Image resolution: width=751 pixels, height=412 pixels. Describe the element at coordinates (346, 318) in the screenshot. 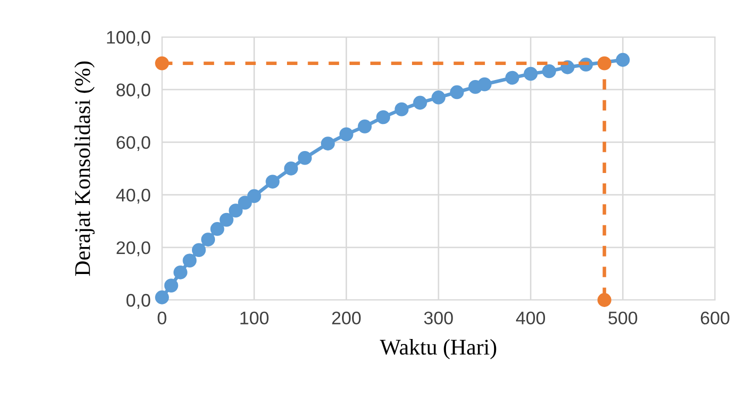

I see `x-tick-label: 200` at that location.